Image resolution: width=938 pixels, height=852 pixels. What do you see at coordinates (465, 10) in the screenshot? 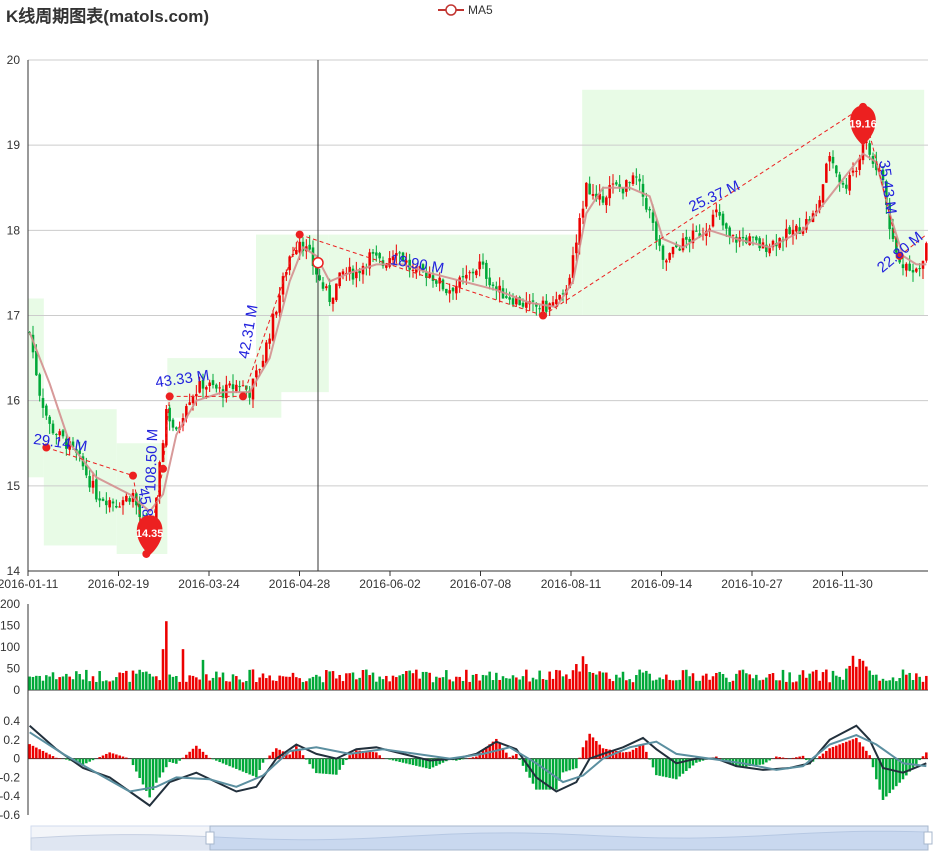
I see `legend: MA5` at bounding box center [465, 10].